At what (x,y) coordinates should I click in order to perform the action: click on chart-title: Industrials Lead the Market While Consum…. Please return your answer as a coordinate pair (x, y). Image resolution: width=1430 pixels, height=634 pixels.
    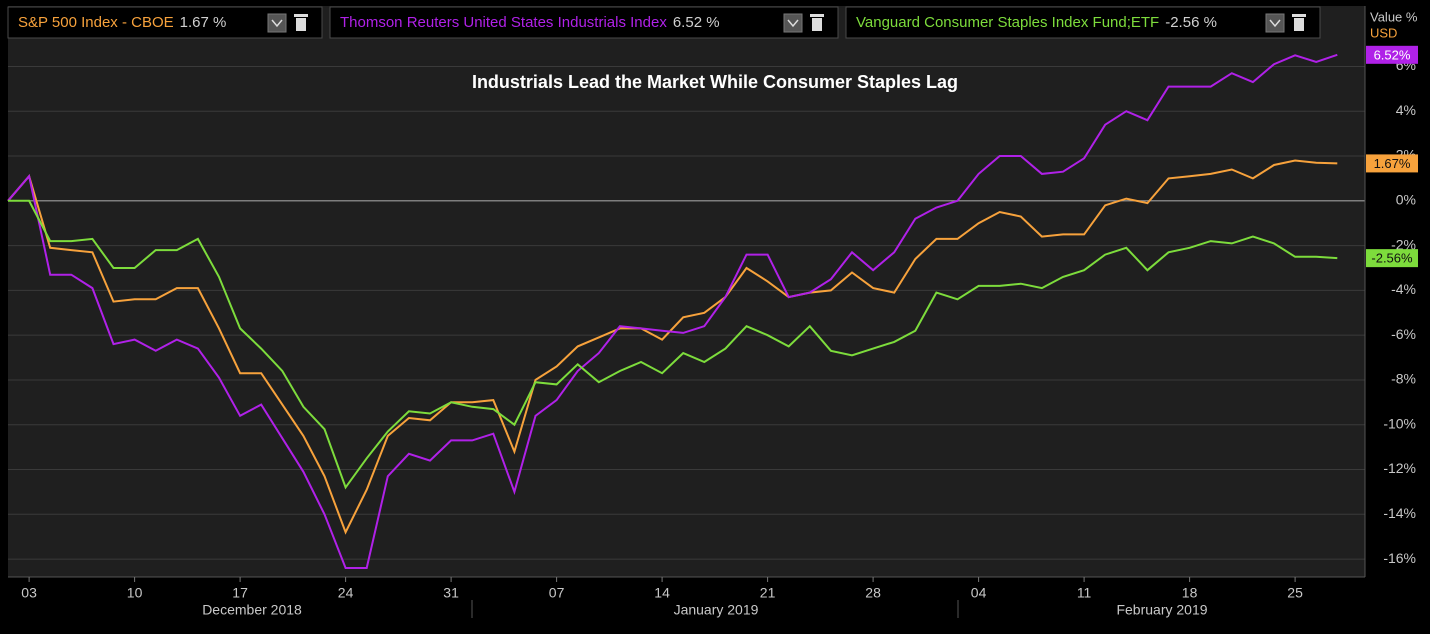
    Looking at the image, I should click on (715, 82).